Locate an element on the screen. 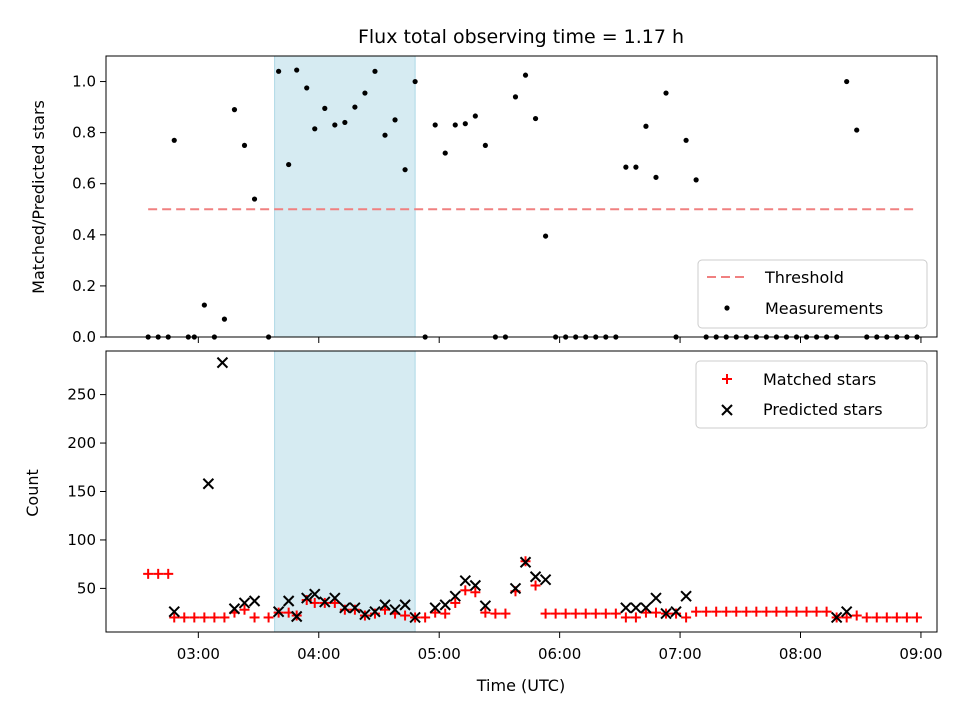 Image resolution: width=960 pixels, height=720 pixels. y-tick-label: 0.2 is located at coordinates (84, 286).